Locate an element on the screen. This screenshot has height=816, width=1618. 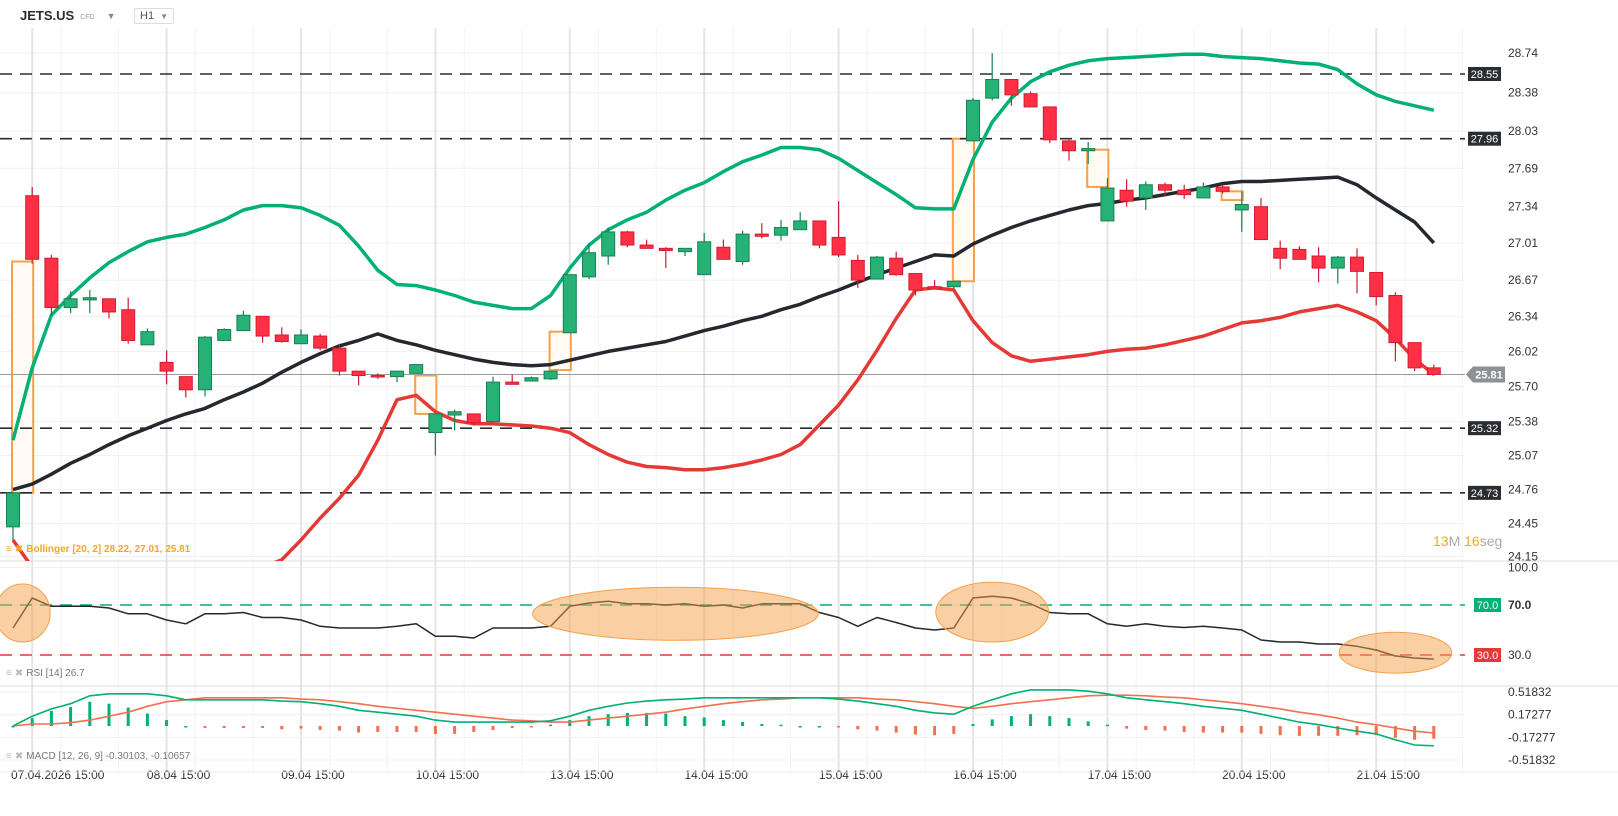
timeframe-select: H1 ▼ is located at coordinates (154, 16).